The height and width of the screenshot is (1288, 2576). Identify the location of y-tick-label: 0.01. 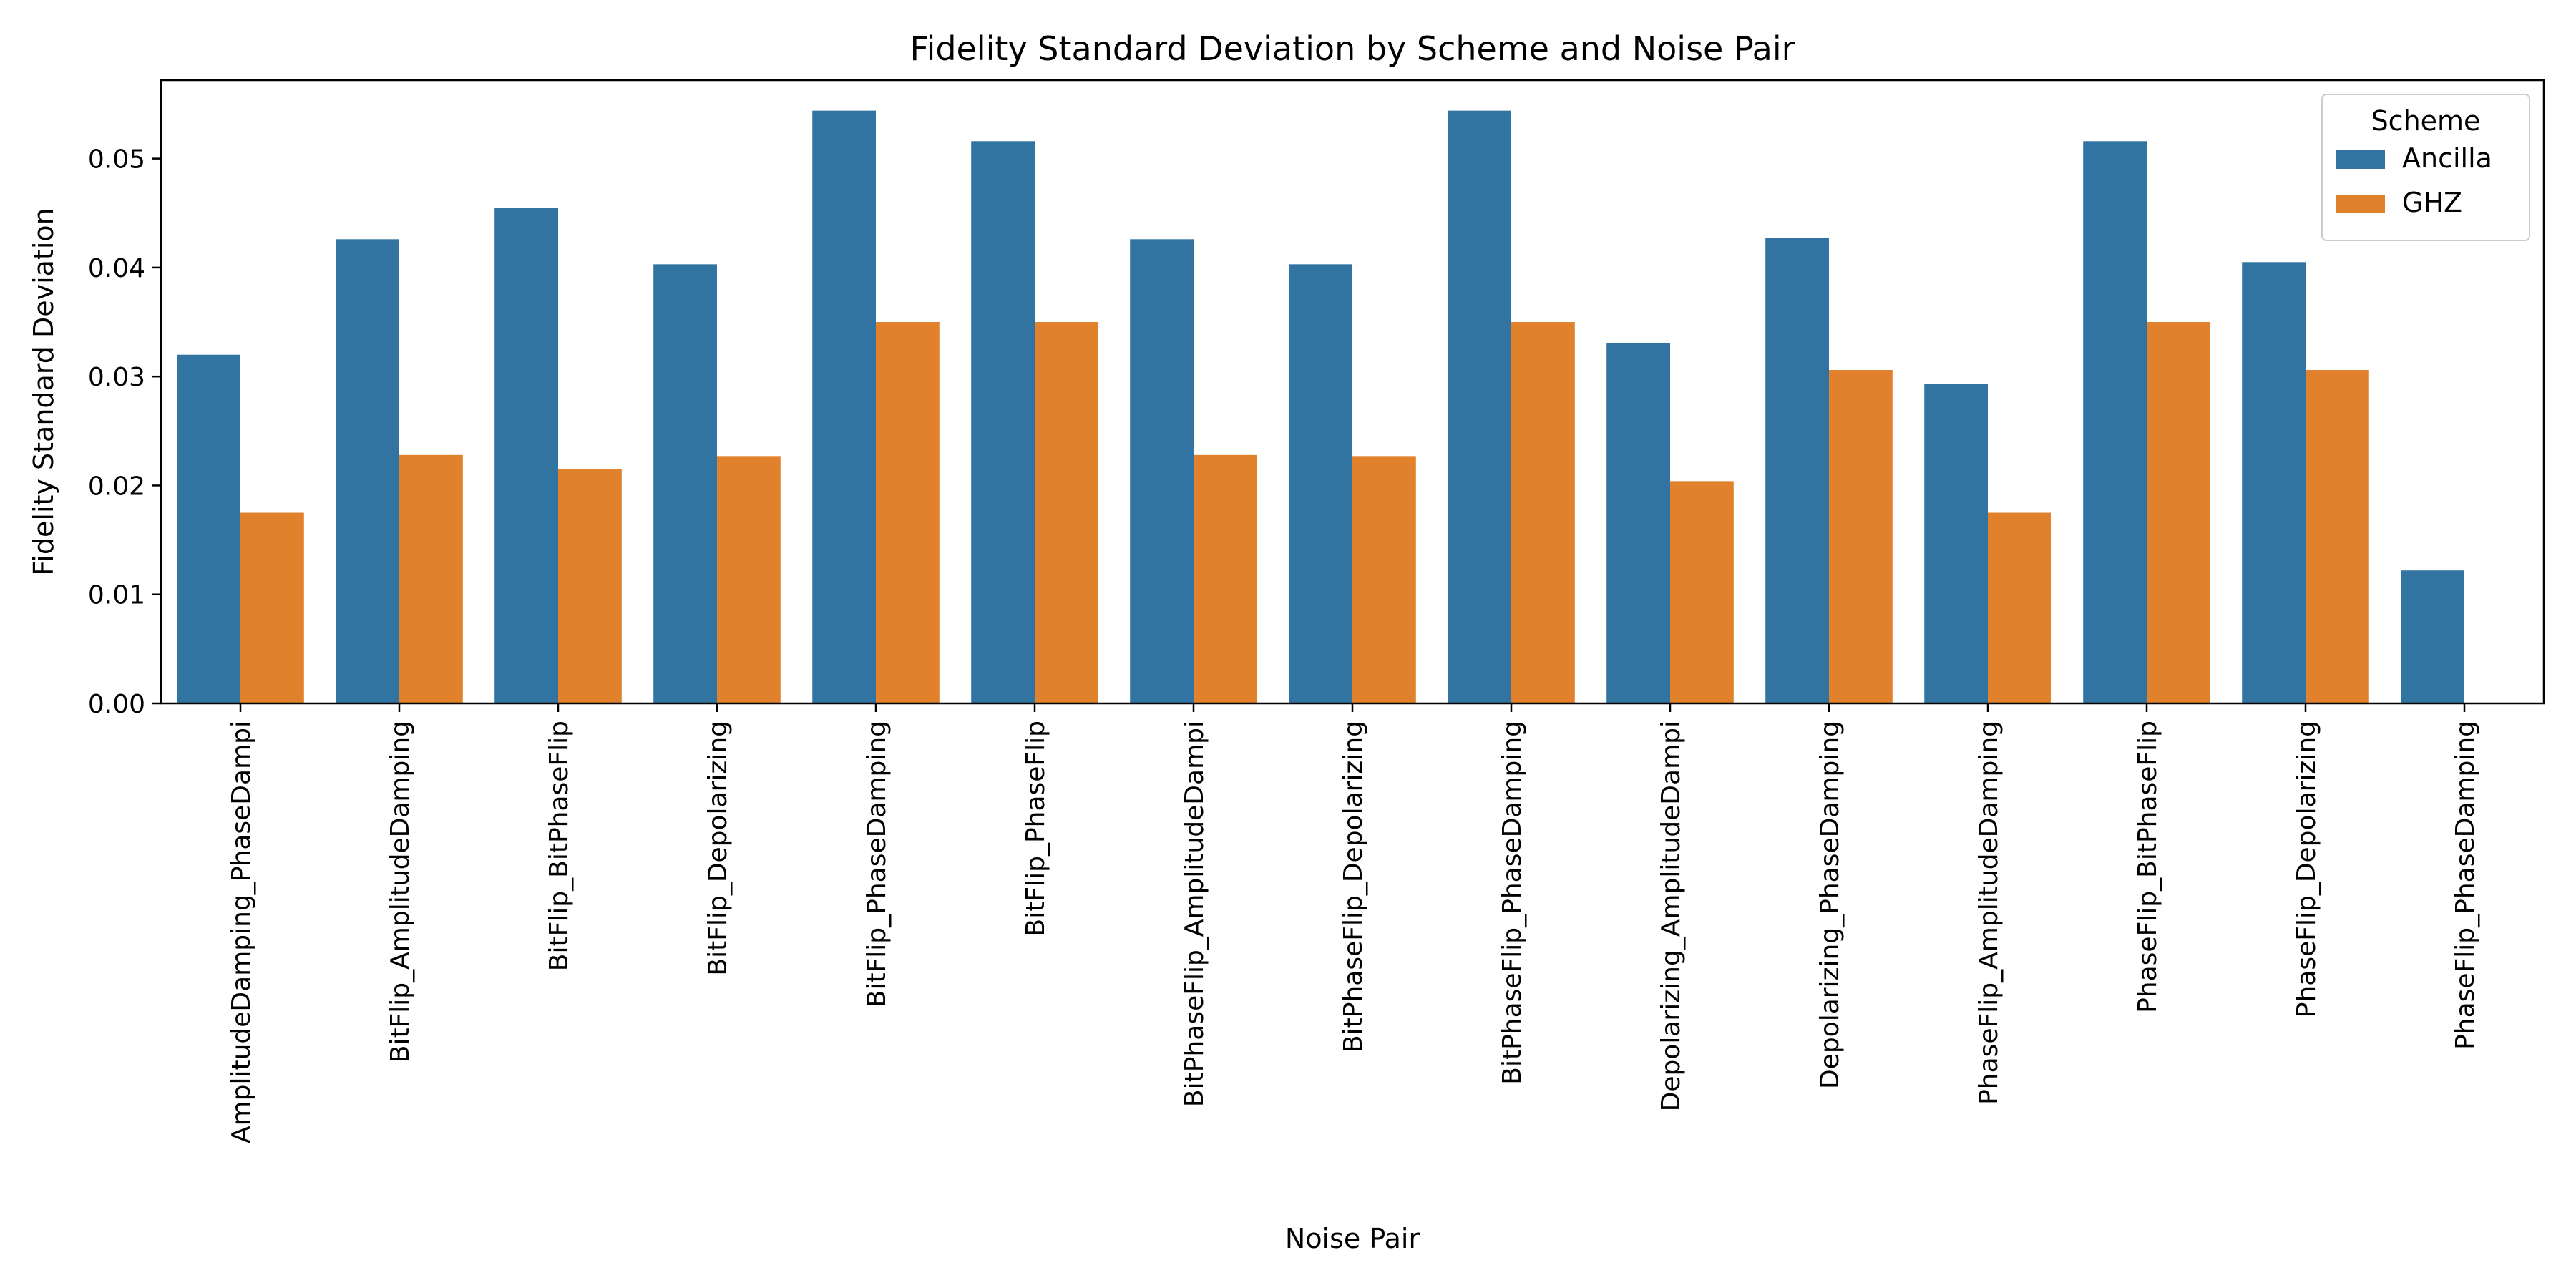
(116, 595).